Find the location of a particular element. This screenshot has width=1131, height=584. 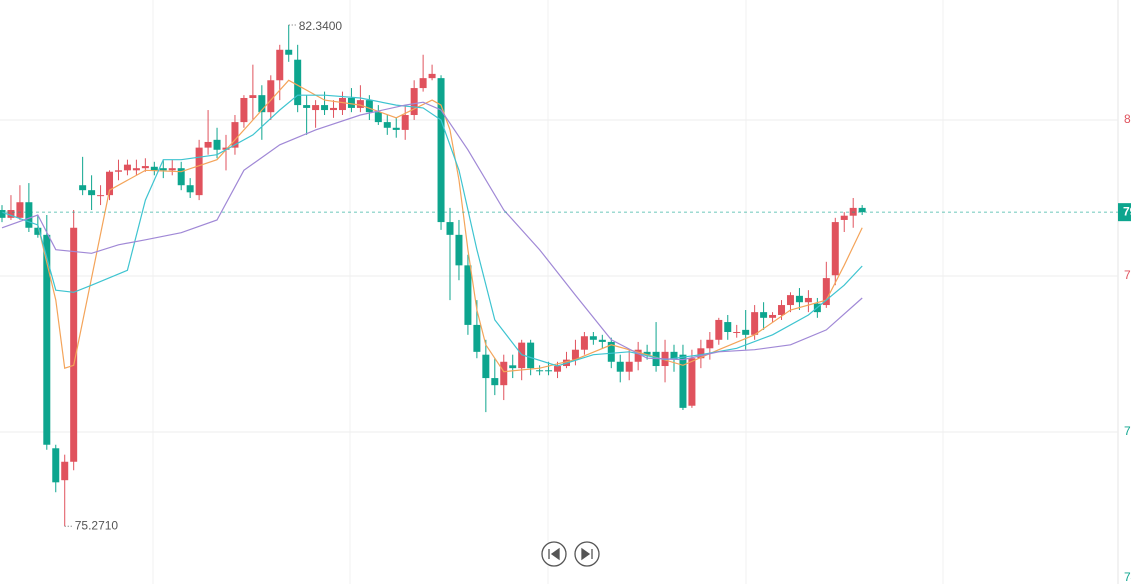

last-price-label: 79.7 is located at coordinates (1127, 211).